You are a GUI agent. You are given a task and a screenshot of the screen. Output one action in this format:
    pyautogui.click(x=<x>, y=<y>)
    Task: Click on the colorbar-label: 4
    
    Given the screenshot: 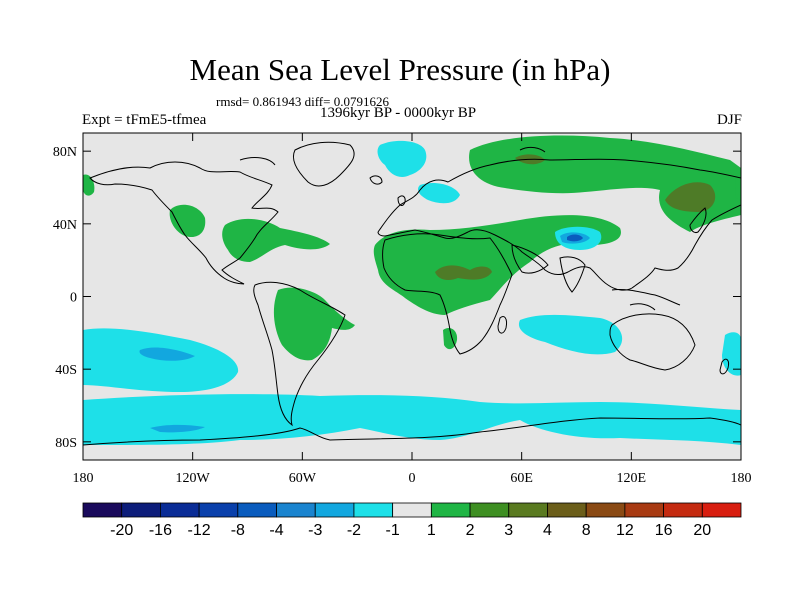 What is the action you would take?
    pyautogui.click(x=547, y=530)
    